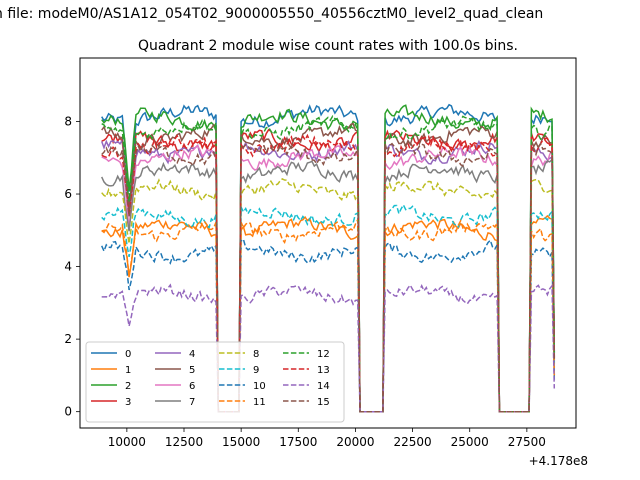  Describe the element at coordinates (323, 370) in the screenshot. I see `legend-label: 13` at that location.